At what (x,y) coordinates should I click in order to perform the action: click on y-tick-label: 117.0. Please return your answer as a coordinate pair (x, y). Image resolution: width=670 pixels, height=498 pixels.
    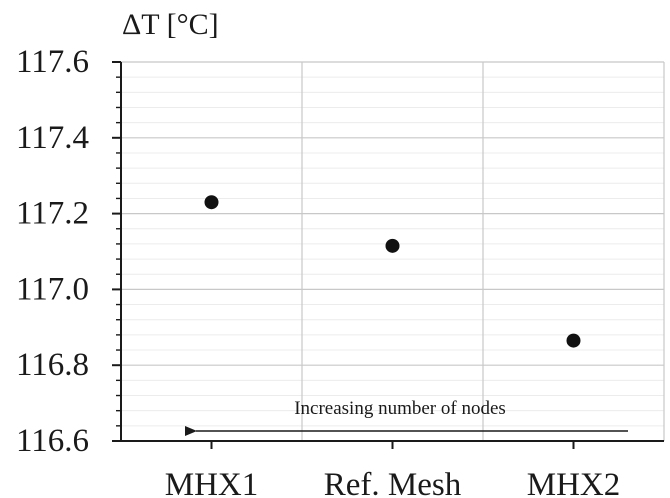
    Looking at the image, I should click on (52, 289).